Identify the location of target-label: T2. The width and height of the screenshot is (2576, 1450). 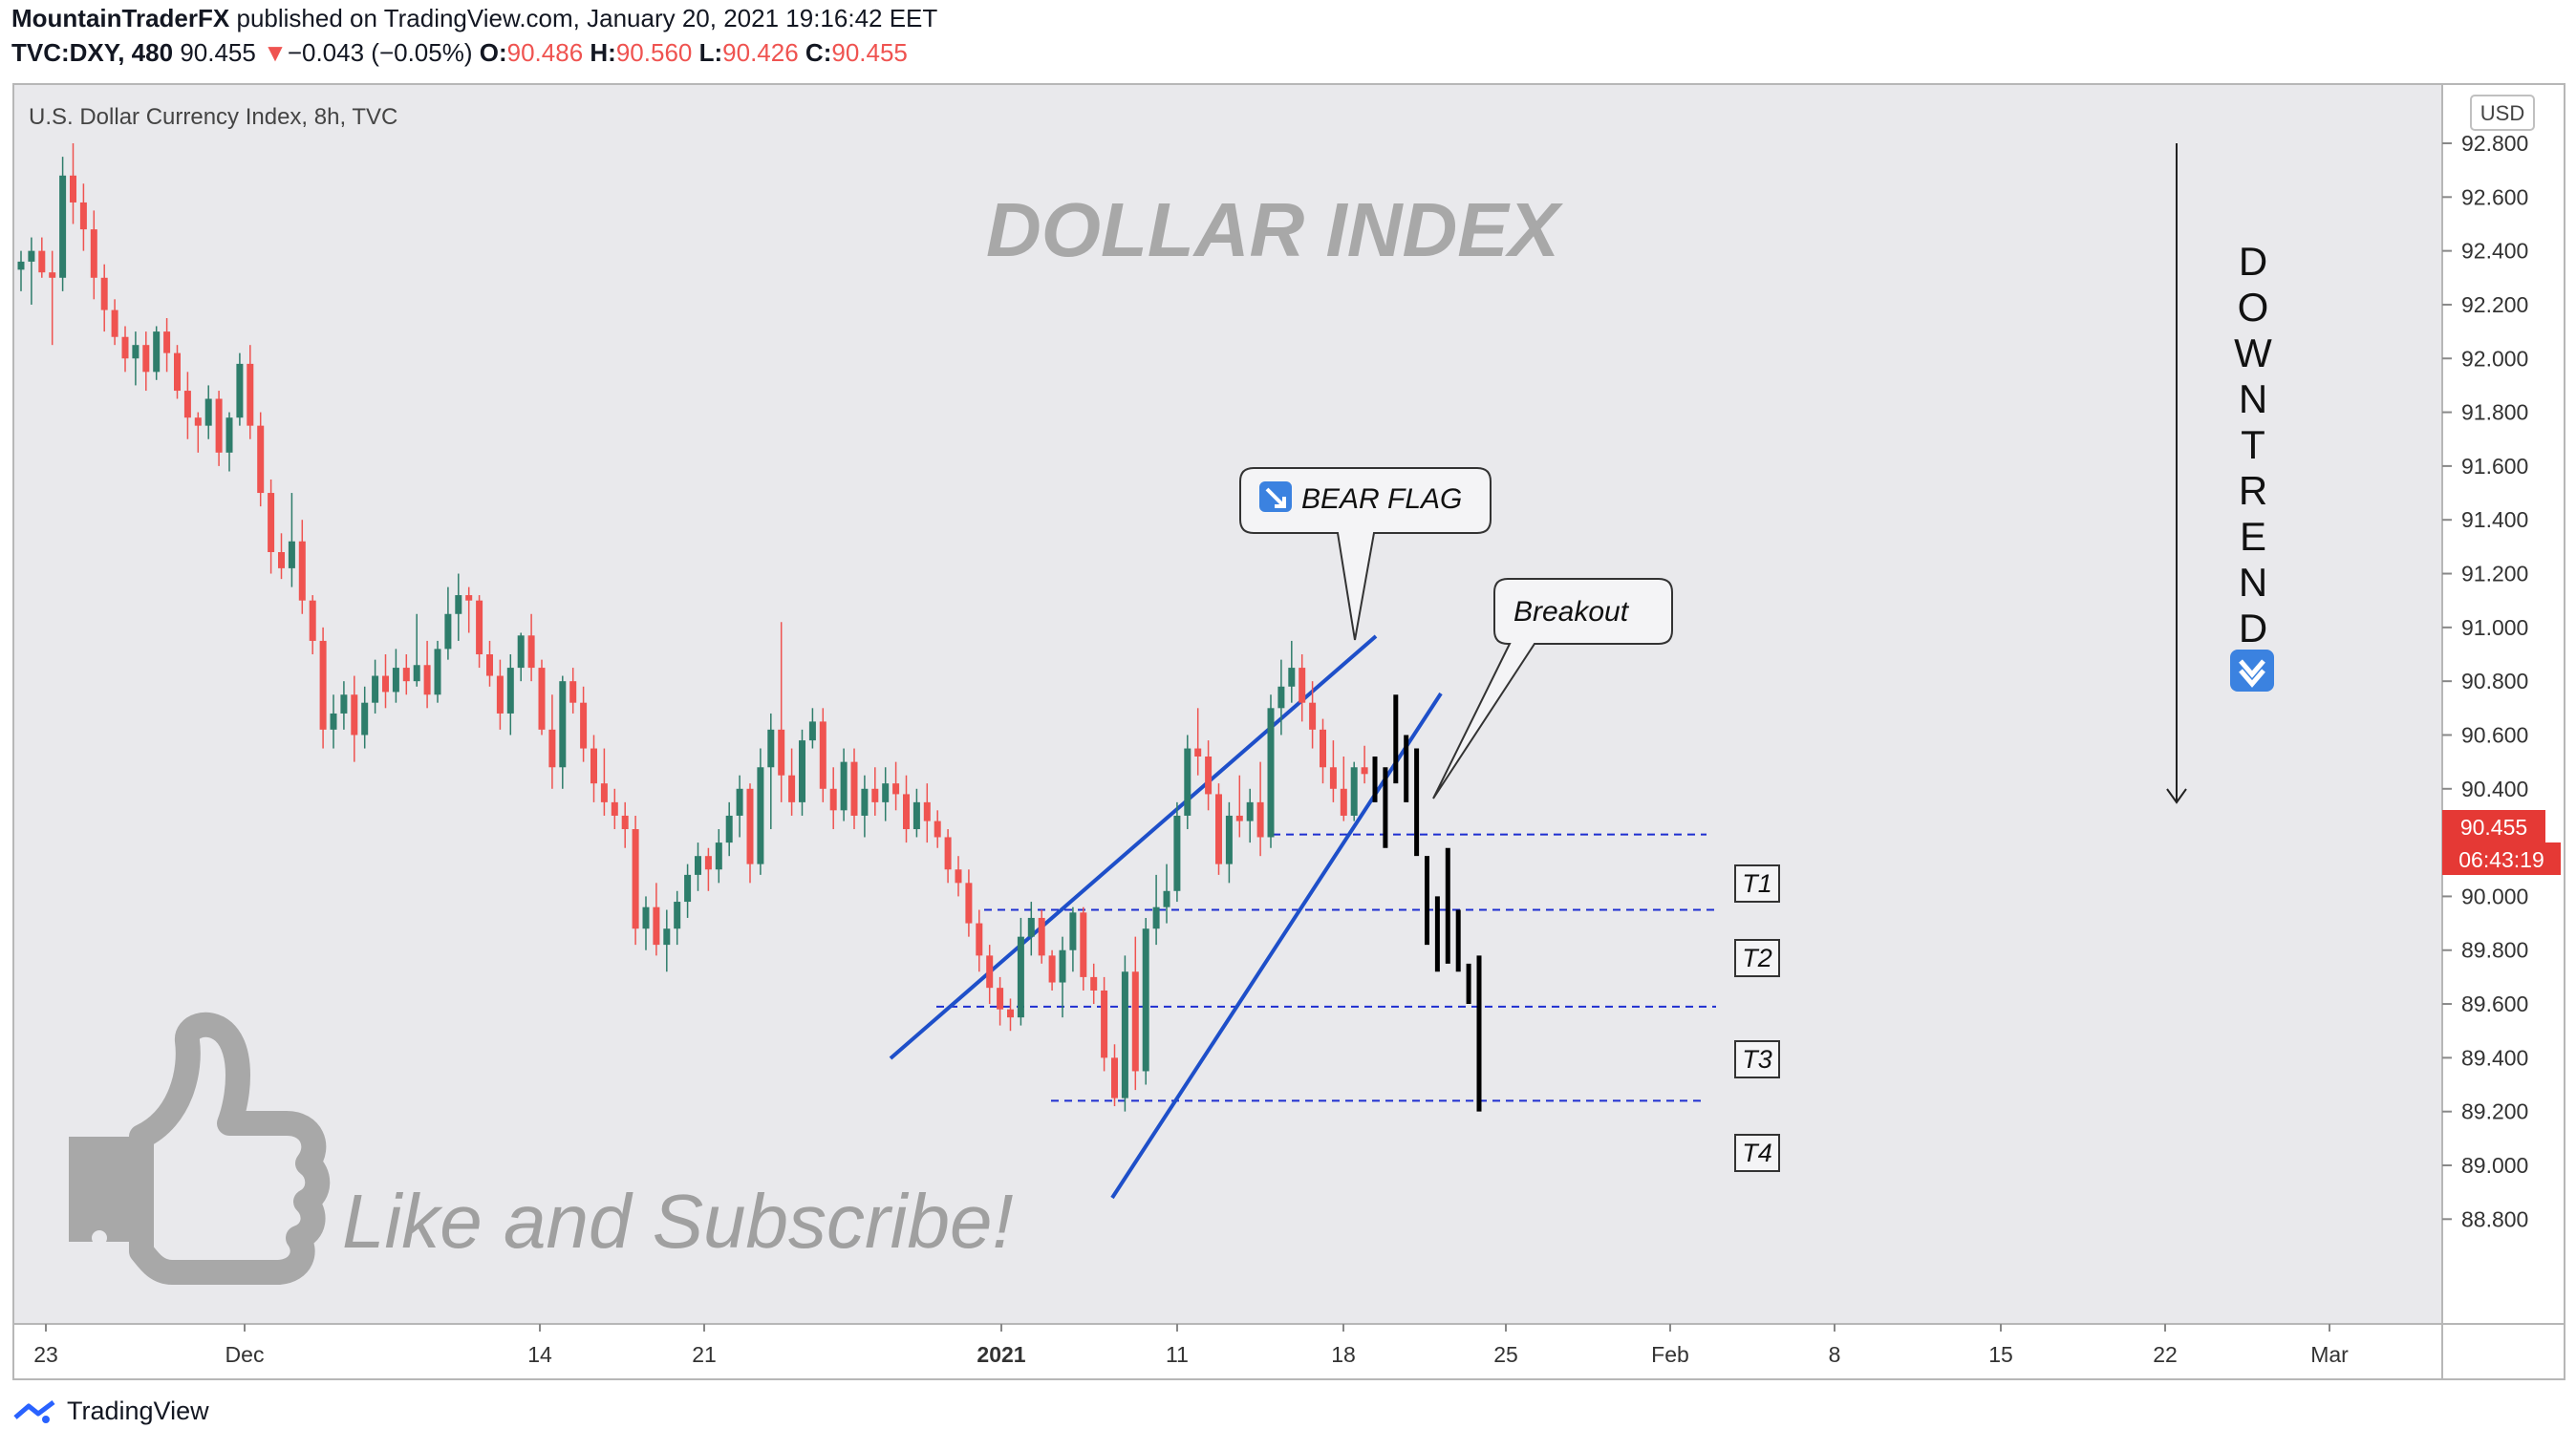
(1757, 958).